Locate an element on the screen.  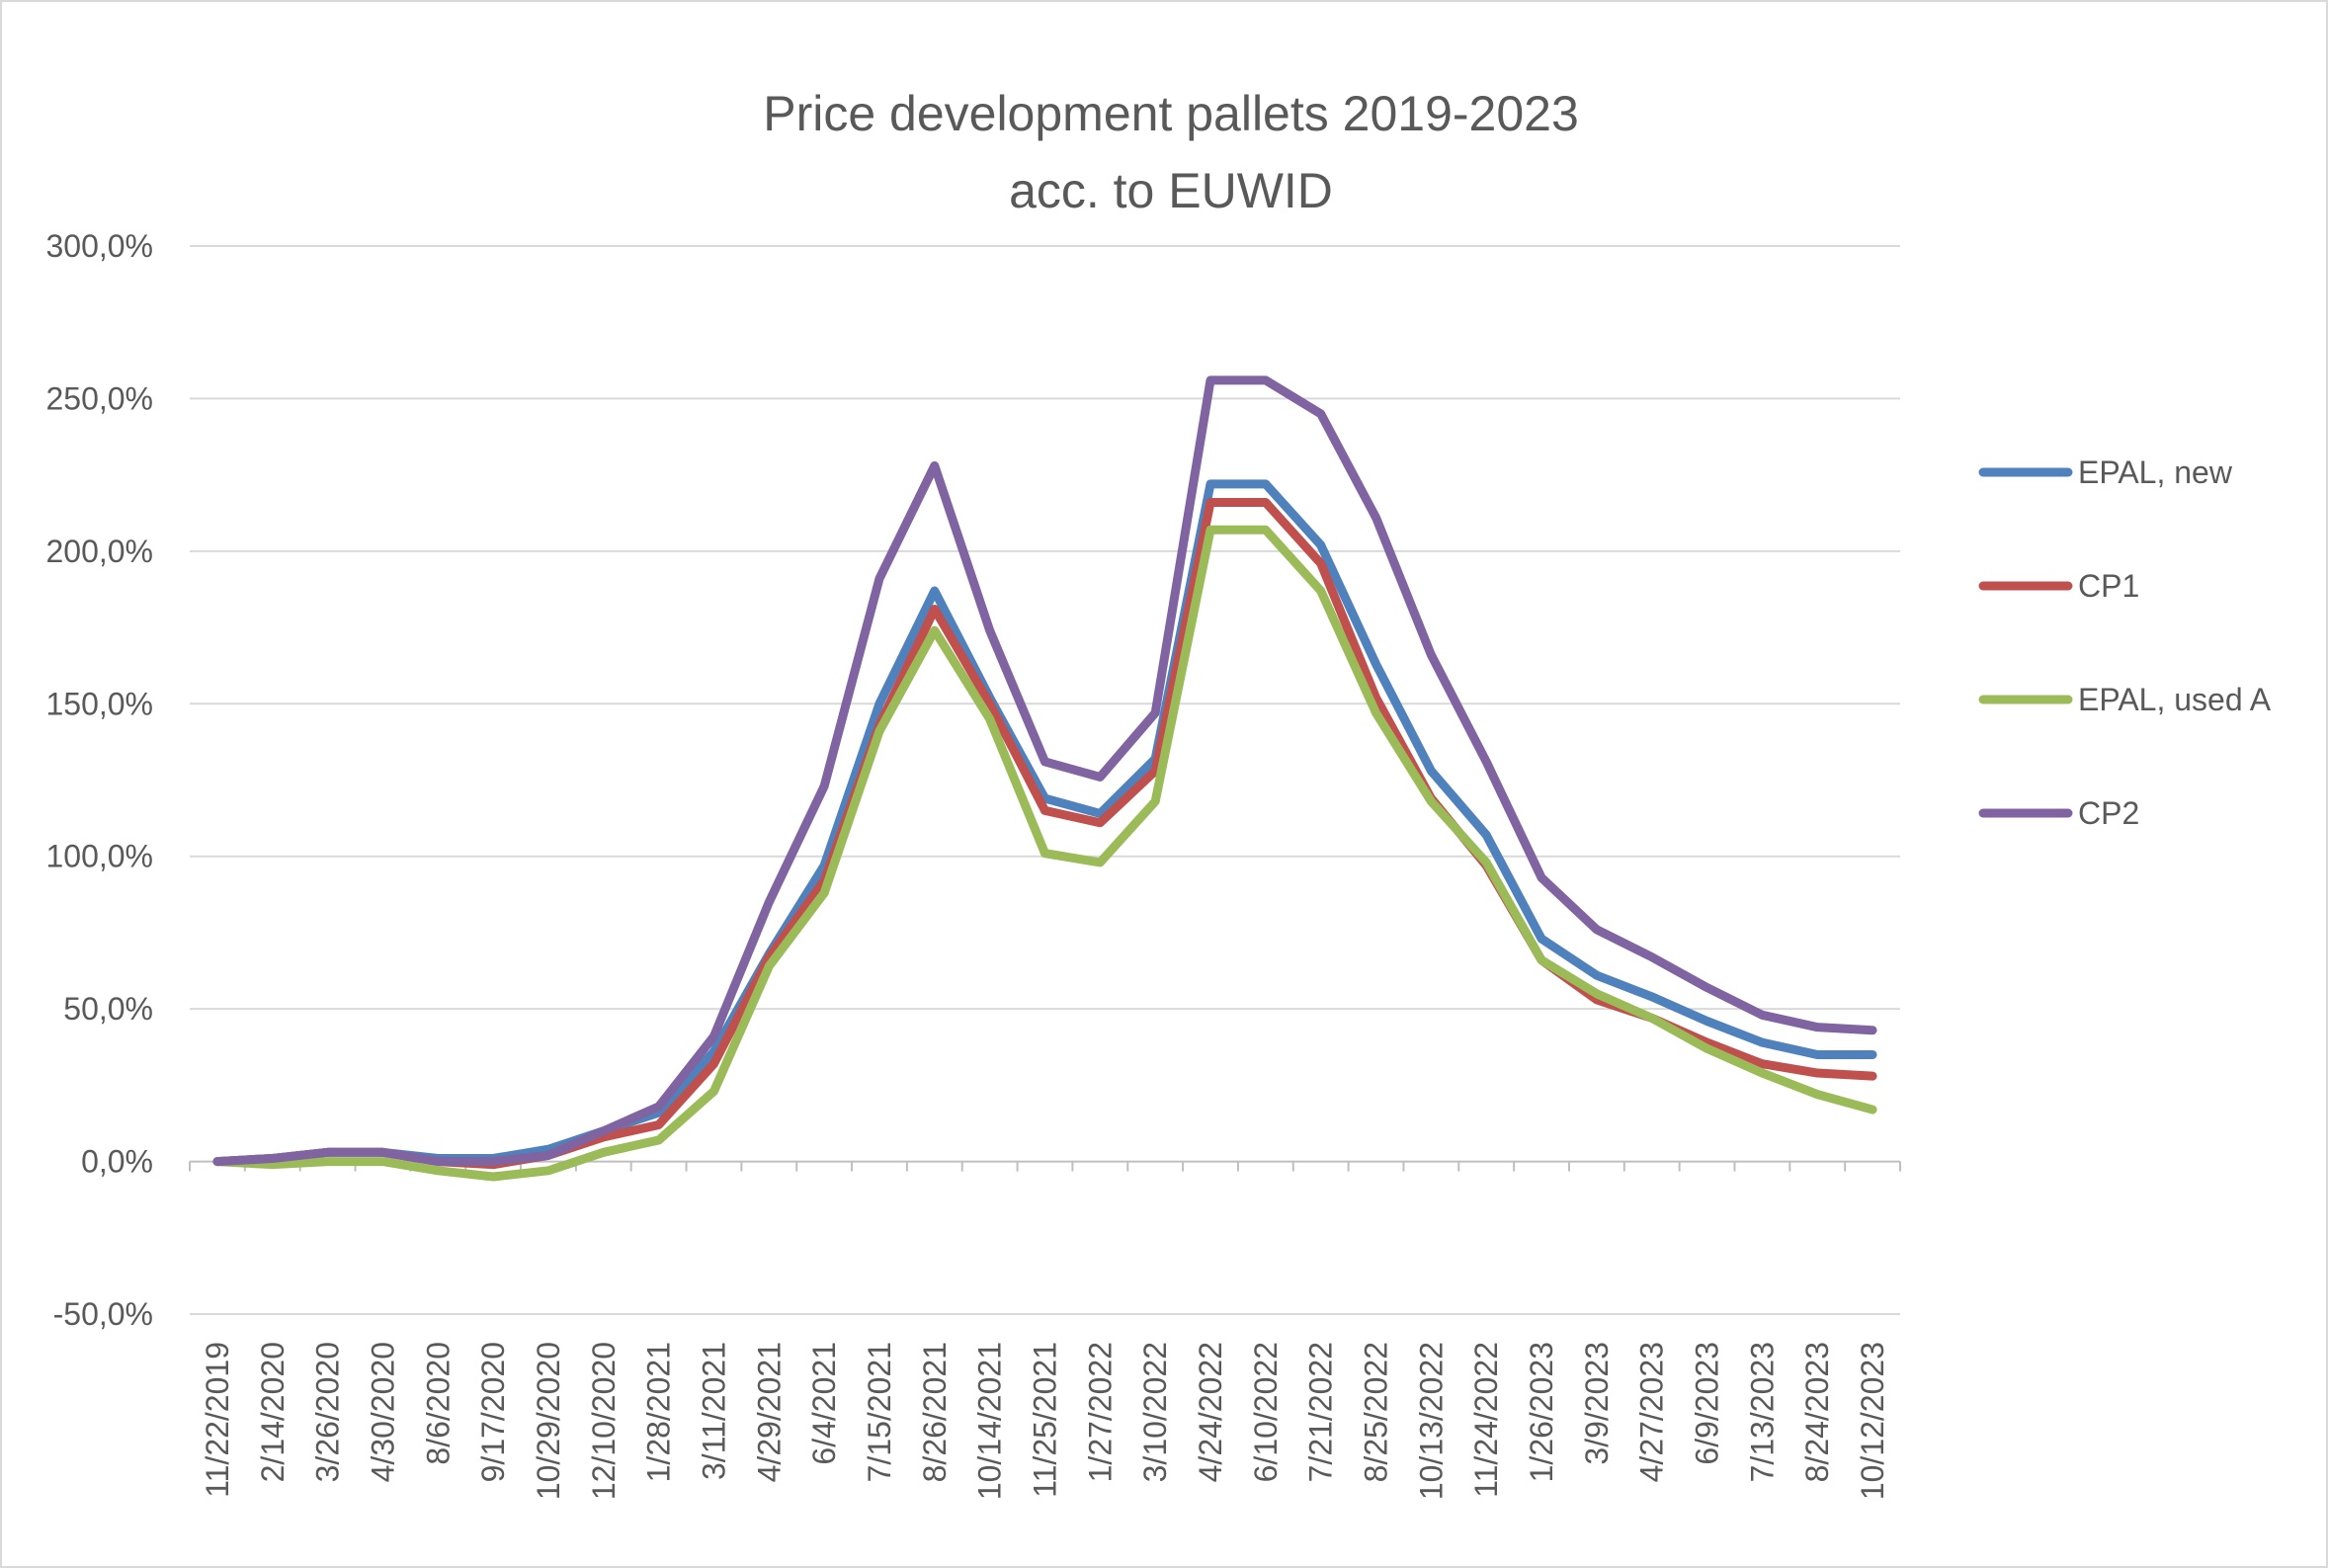
x-tick-label: 11/22/2019 is located at coordinates (217, 1420).